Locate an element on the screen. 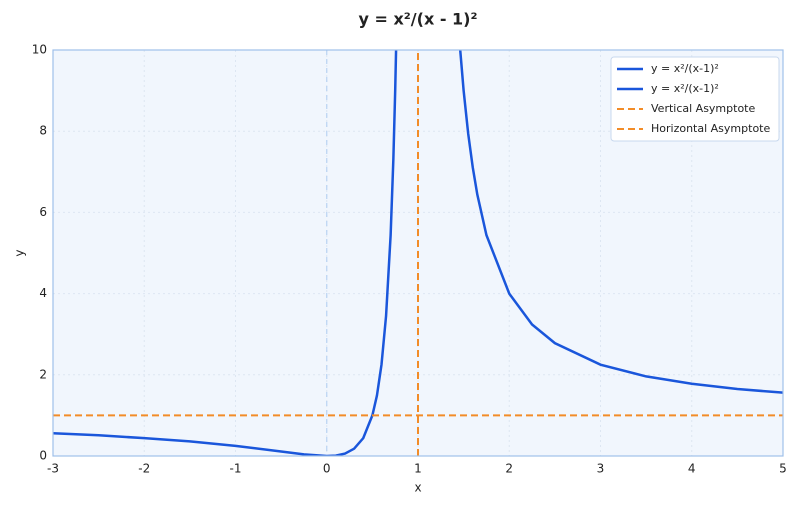  y-tick-label: 8 is located at coordinates (43, 131).